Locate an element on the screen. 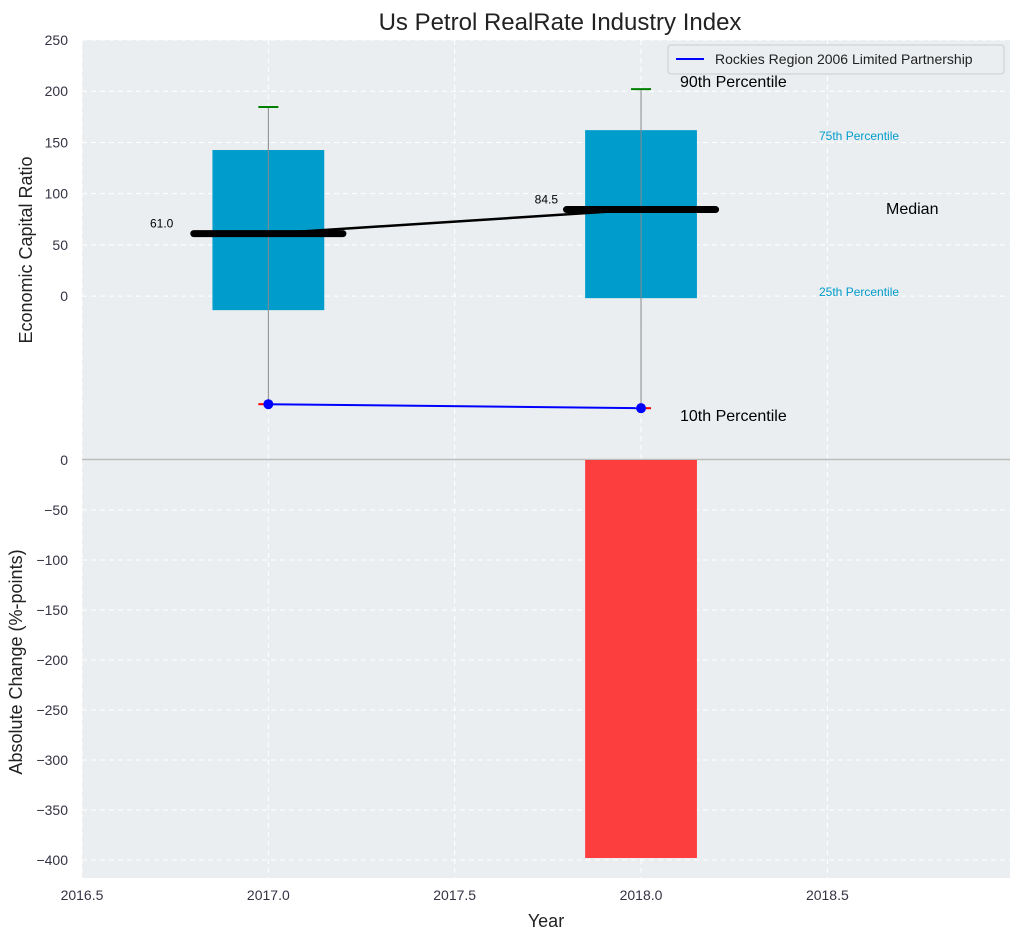 The width and height of the screenshot is (1021, 940). y-tick-label-bottom: −250 is located at coordinates (52, 710).